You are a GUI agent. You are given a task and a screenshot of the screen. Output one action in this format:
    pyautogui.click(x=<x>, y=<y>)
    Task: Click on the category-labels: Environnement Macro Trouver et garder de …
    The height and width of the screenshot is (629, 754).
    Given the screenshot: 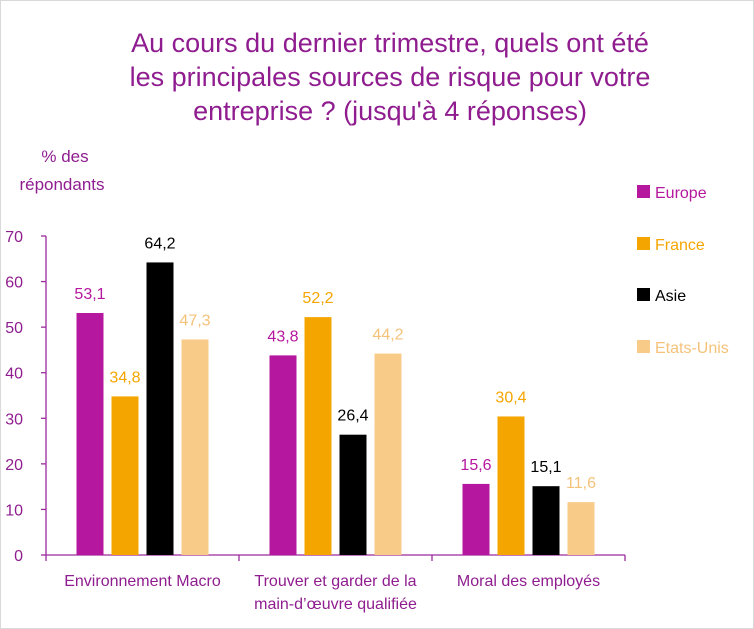 What is the action you would take?
    pyautogui.click(x=332, y=593)
    